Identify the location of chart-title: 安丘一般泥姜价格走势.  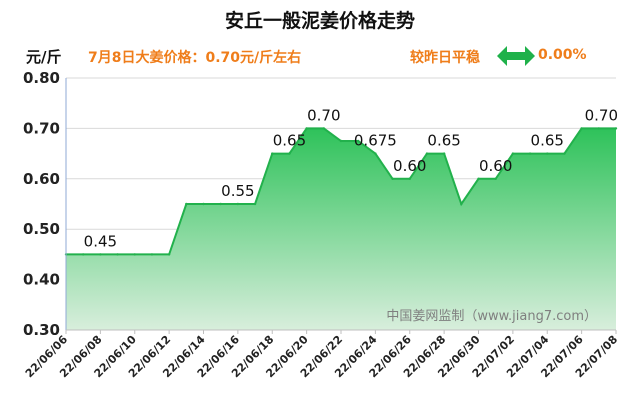
(319, 21).